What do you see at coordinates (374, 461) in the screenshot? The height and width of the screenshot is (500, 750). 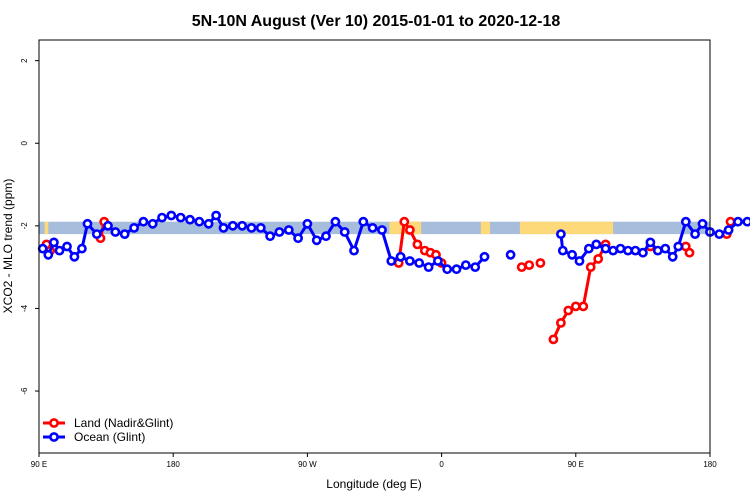 I see `x-axis: 90 E 180 90 W 0 90 E 180` at bounding box center [374, 461].